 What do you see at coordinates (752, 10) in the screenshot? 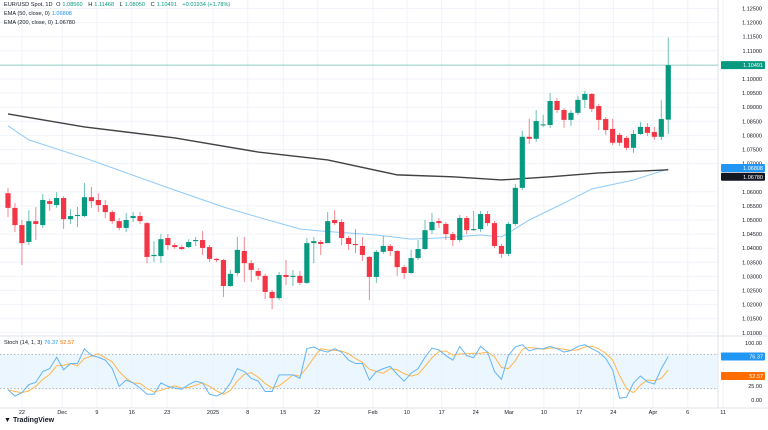
I see `price-tick-label: 1.12500` at bounding box center [752, 10].